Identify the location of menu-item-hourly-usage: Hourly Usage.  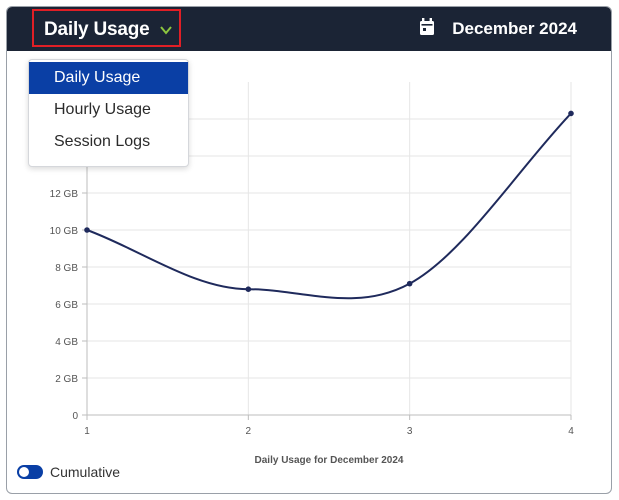
(108, 110).